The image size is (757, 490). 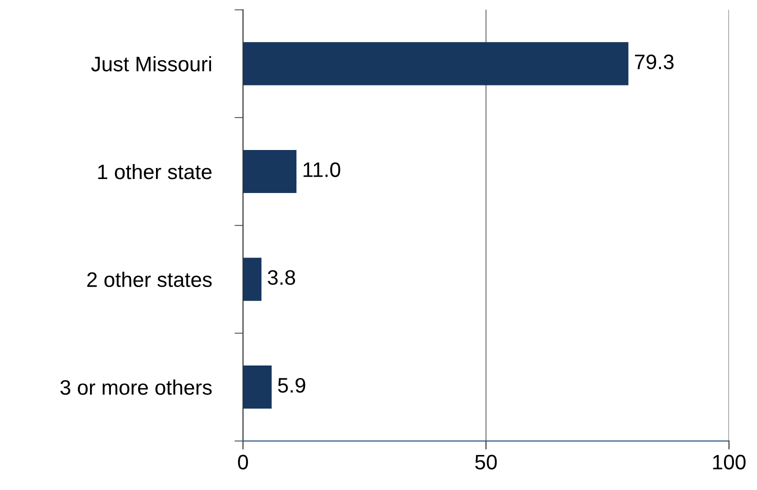 I want to click on y-tick-label: Just Missouri, so click(x=151, y=64).